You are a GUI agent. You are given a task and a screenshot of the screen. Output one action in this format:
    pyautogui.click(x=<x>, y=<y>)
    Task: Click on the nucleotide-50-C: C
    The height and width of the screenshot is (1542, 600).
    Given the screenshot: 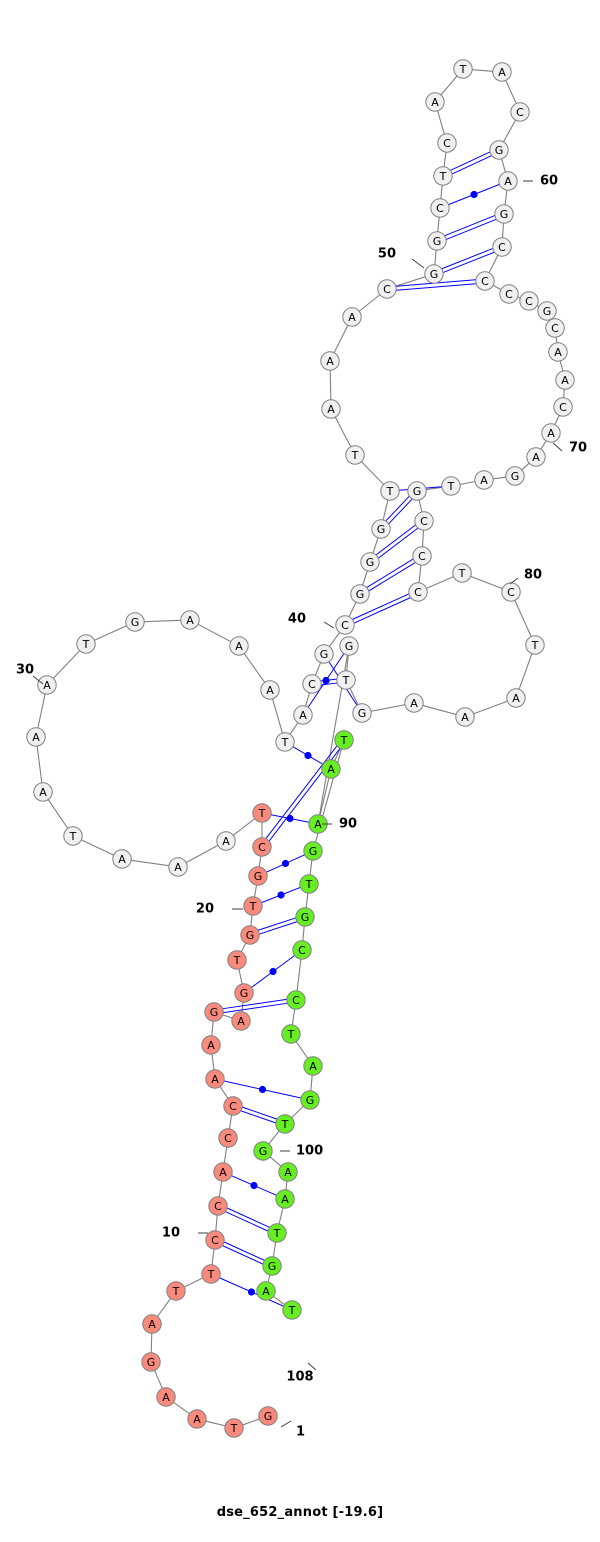 What is the action you would take?
    pyautogui.click(x=387, y=289)
    